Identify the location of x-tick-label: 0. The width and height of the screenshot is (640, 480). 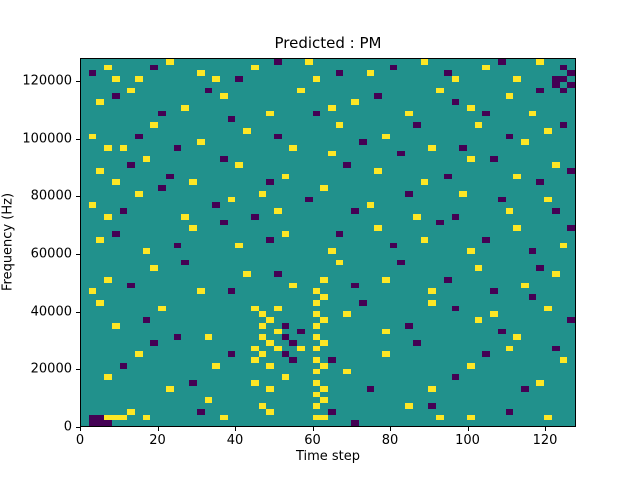
(80, 440).